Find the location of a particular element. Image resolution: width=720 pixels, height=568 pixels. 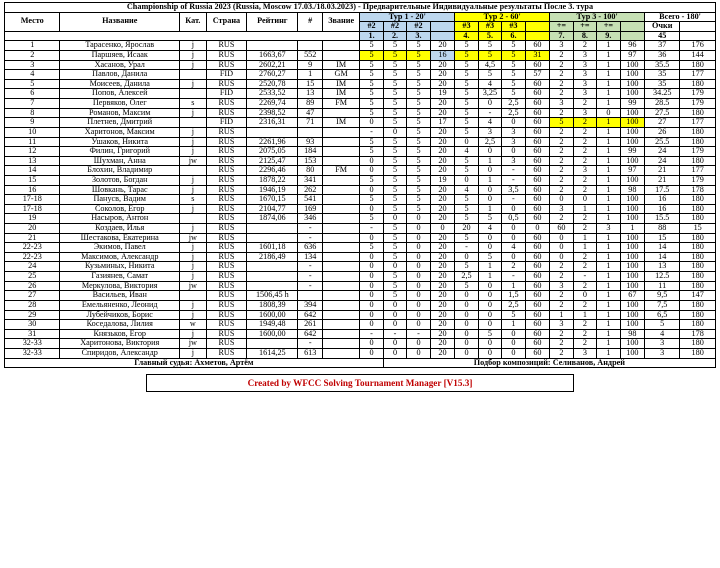

cell-rating: 2316,31 is located at coordinates (272, 122).